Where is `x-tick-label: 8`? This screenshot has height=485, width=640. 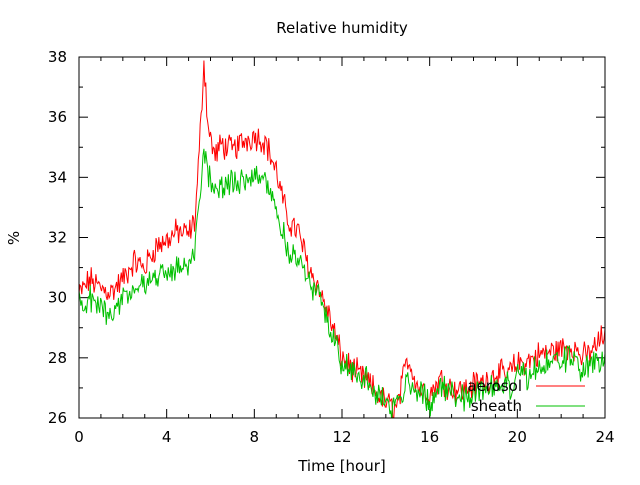
x-tick-label: 8 is located at coordinates (255, 437).